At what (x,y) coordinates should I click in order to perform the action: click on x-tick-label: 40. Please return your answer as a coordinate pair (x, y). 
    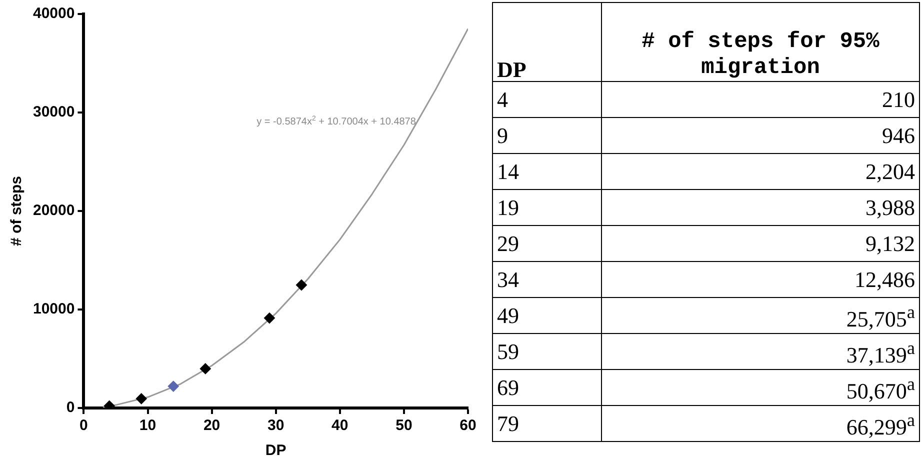
    Looking at the image, I should click on (340, 425).